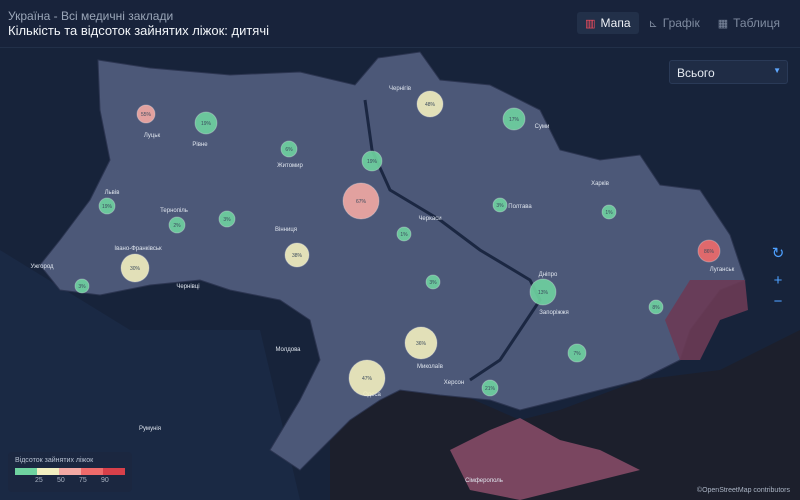 This screenshot has height=500, width=800. What do you see at coordinates (288, 350) in the screenshot?
I see `city-label: Молдова` at bounding box center [288, 350].